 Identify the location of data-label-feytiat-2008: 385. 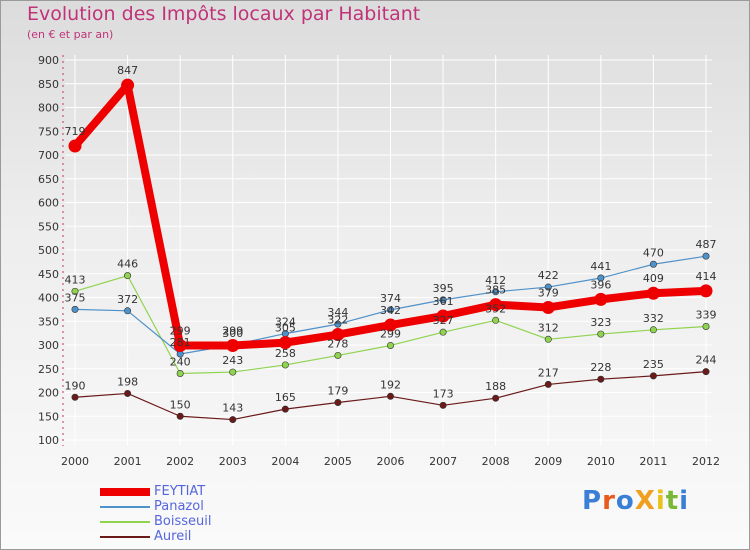
(495, 290).